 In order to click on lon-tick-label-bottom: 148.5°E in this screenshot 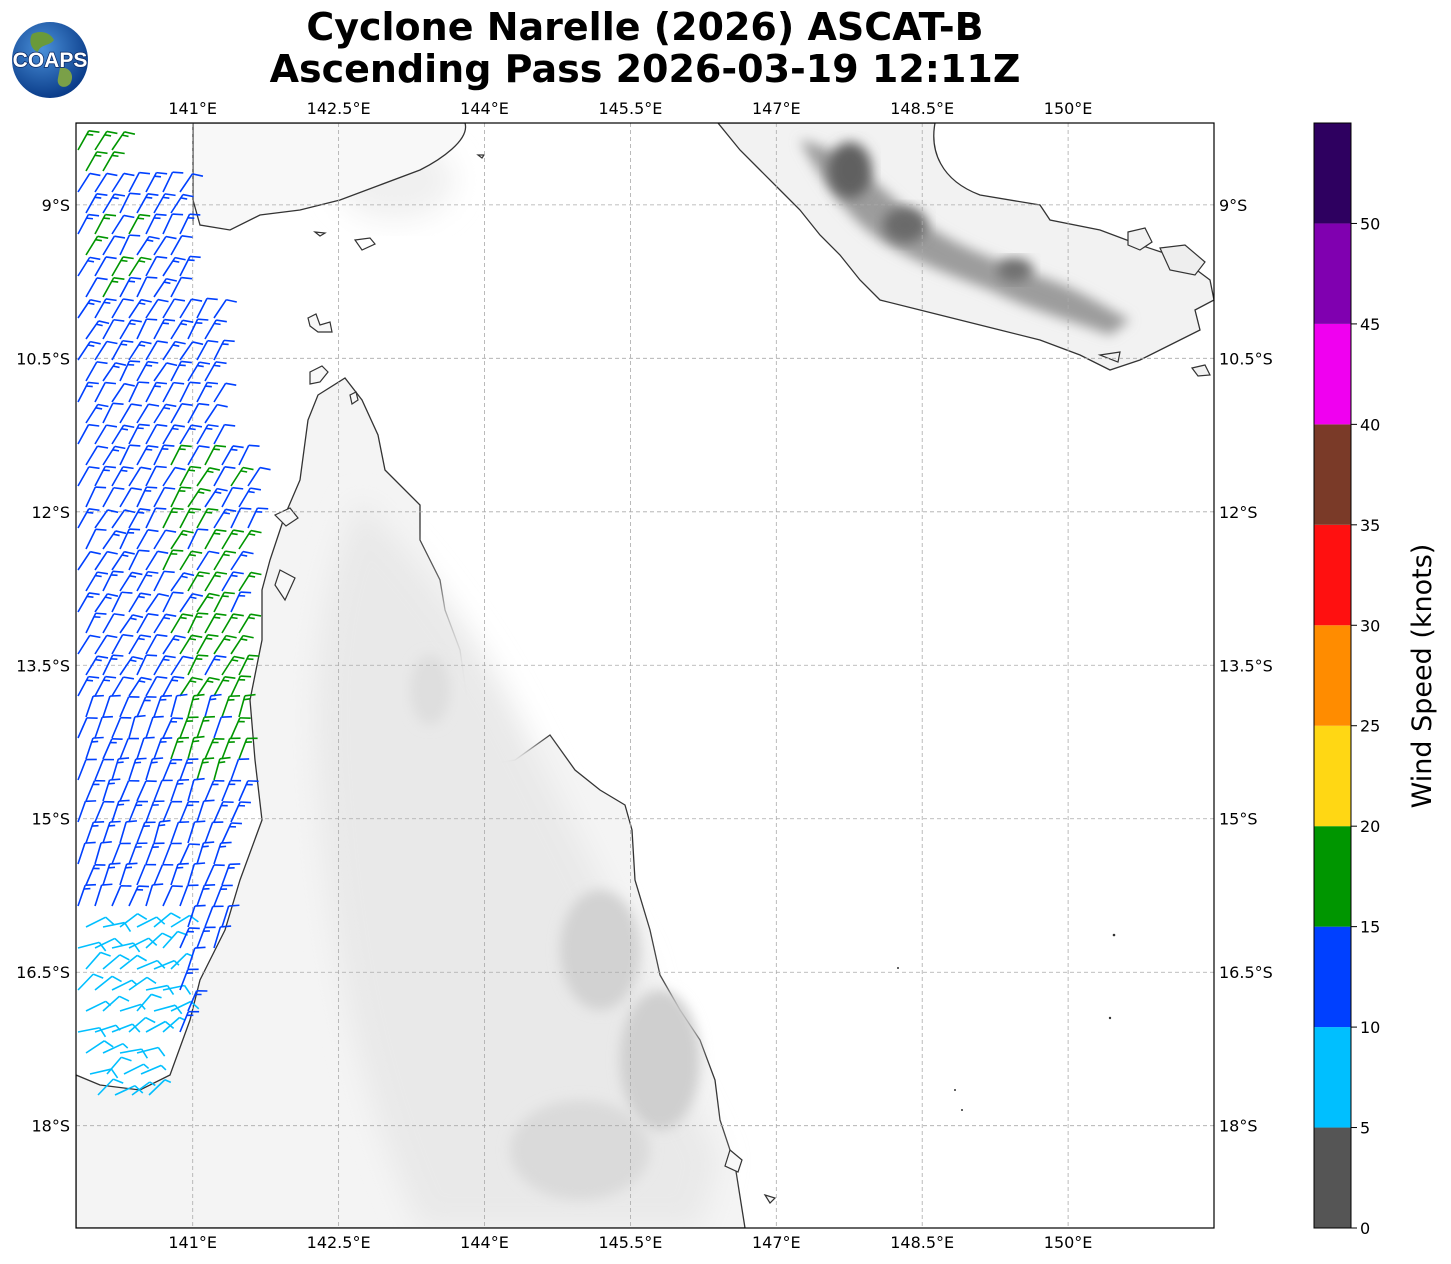, I will do `click(922, 1242)`.